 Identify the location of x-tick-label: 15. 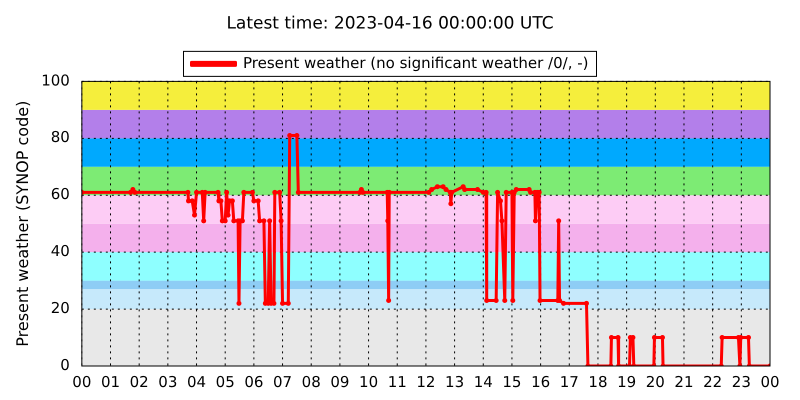
(512, 381).